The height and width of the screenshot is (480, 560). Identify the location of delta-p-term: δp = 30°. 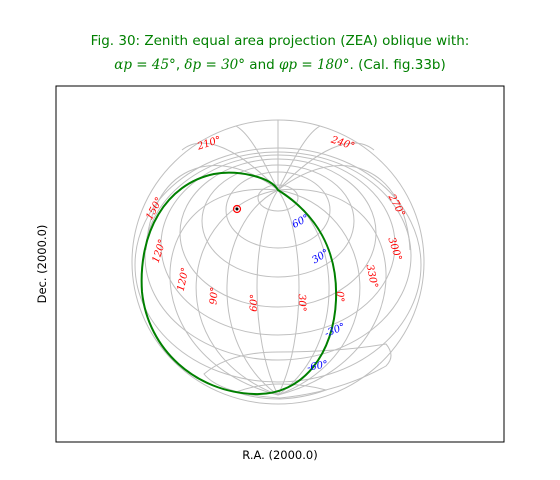
(214, 65).